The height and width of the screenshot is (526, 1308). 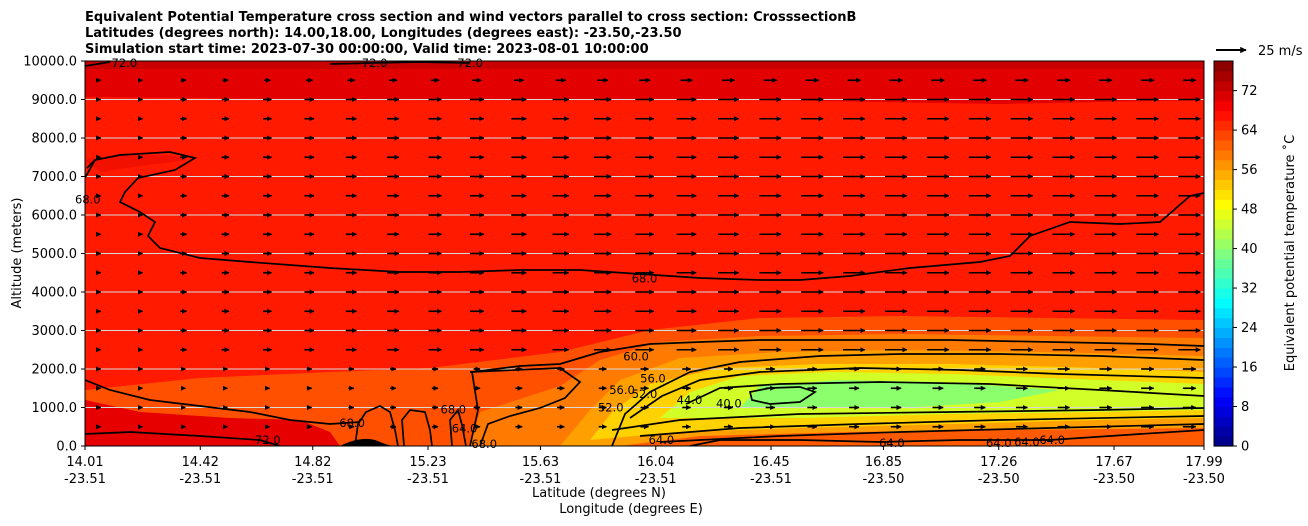 I want to click on field-bottom-band, so click(x=912, y=437).